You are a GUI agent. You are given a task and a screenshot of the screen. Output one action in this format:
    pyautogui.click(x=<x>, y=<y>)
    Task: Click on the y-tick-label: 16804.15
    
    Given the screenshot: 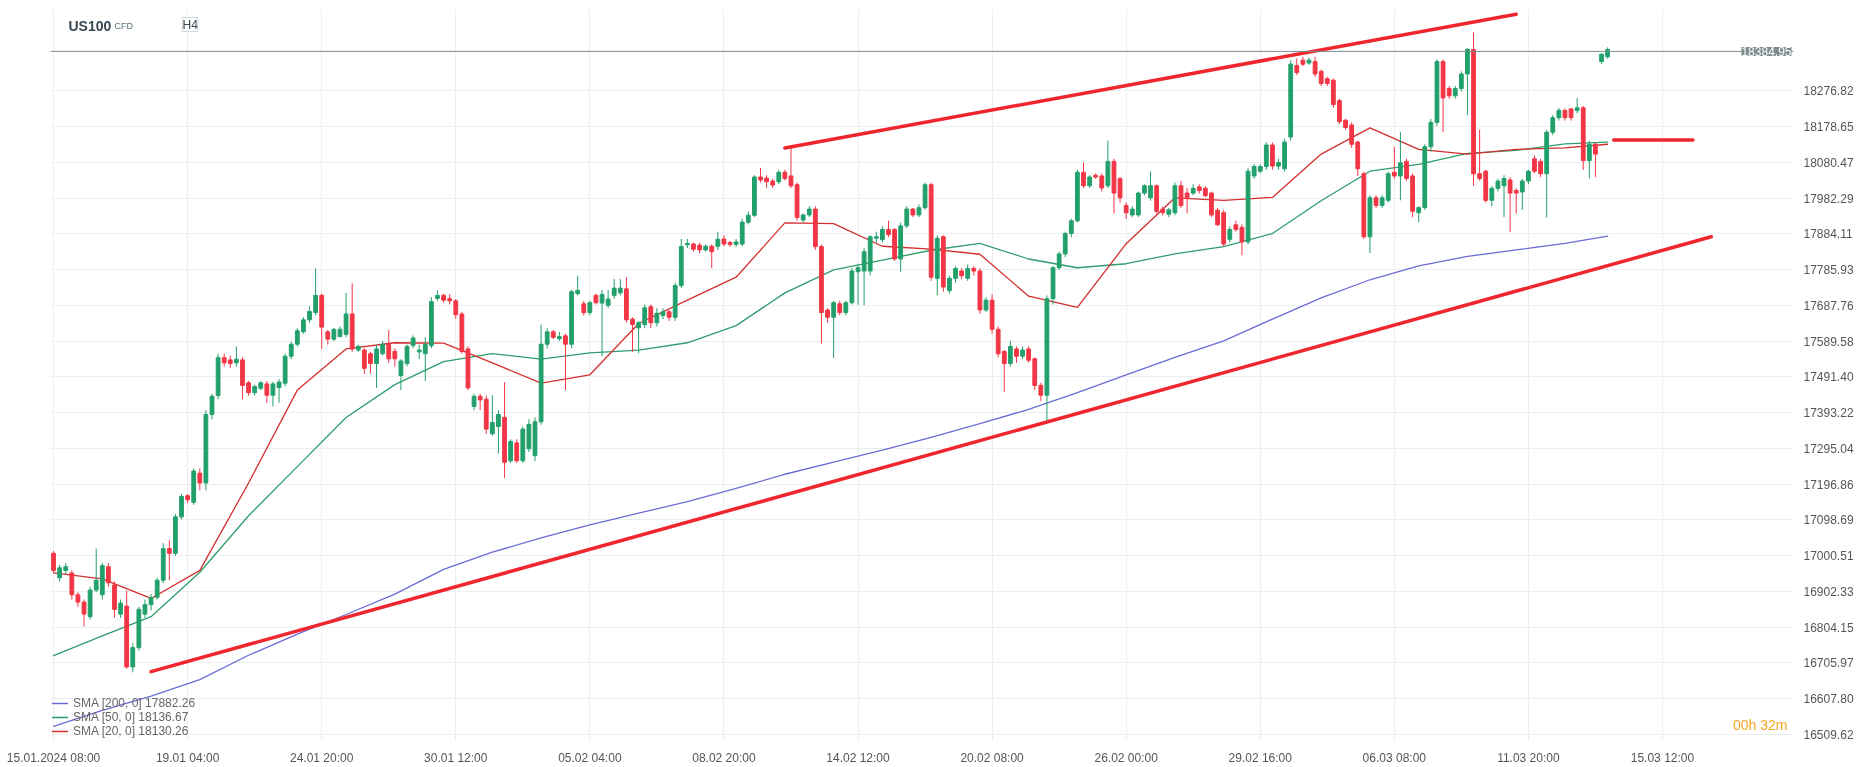 What is the action you would take?
    pyautogui.click(x=1828, y=627)
    